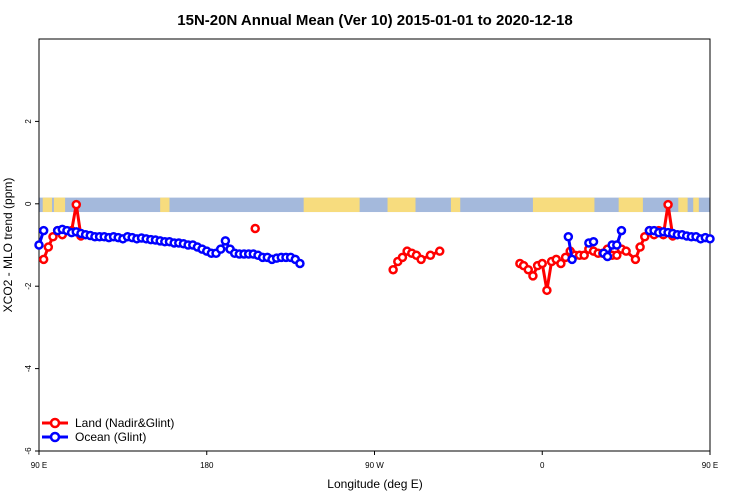  I want to click on y-tick-label: 0, so click(28, 203).